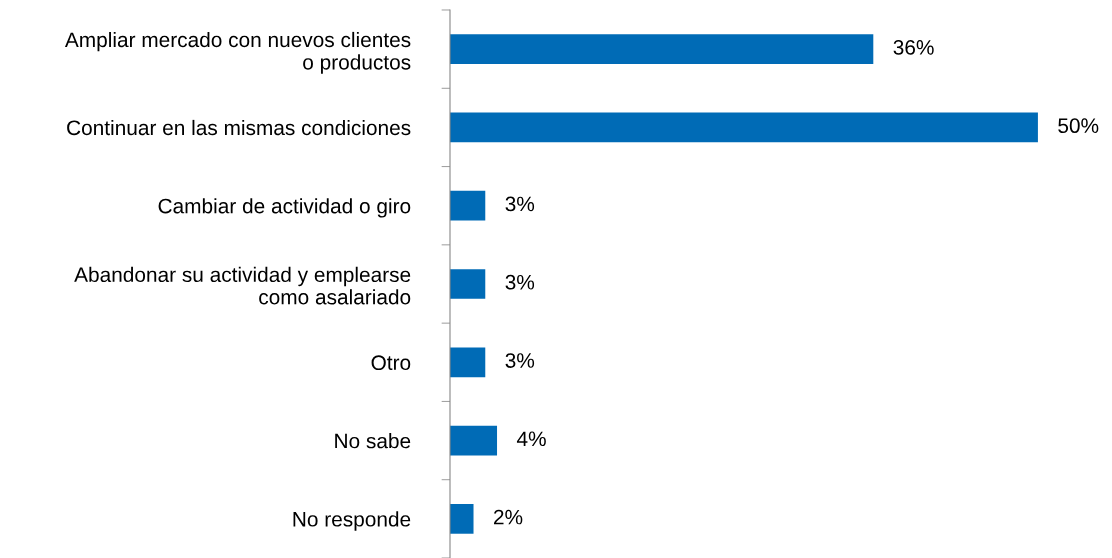  Describe the element at coordinates (237, 52) in the screenshot. I see `y-tick-label: Ampliar mercado con nuevos clientes o productos` at that location.